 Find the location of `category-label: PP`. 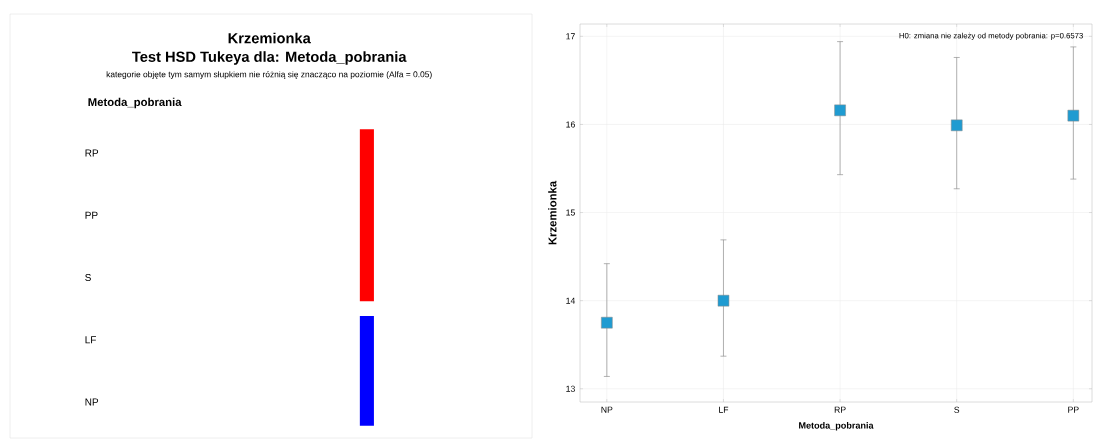

category-label: PP is located at coordinates (91, 215).